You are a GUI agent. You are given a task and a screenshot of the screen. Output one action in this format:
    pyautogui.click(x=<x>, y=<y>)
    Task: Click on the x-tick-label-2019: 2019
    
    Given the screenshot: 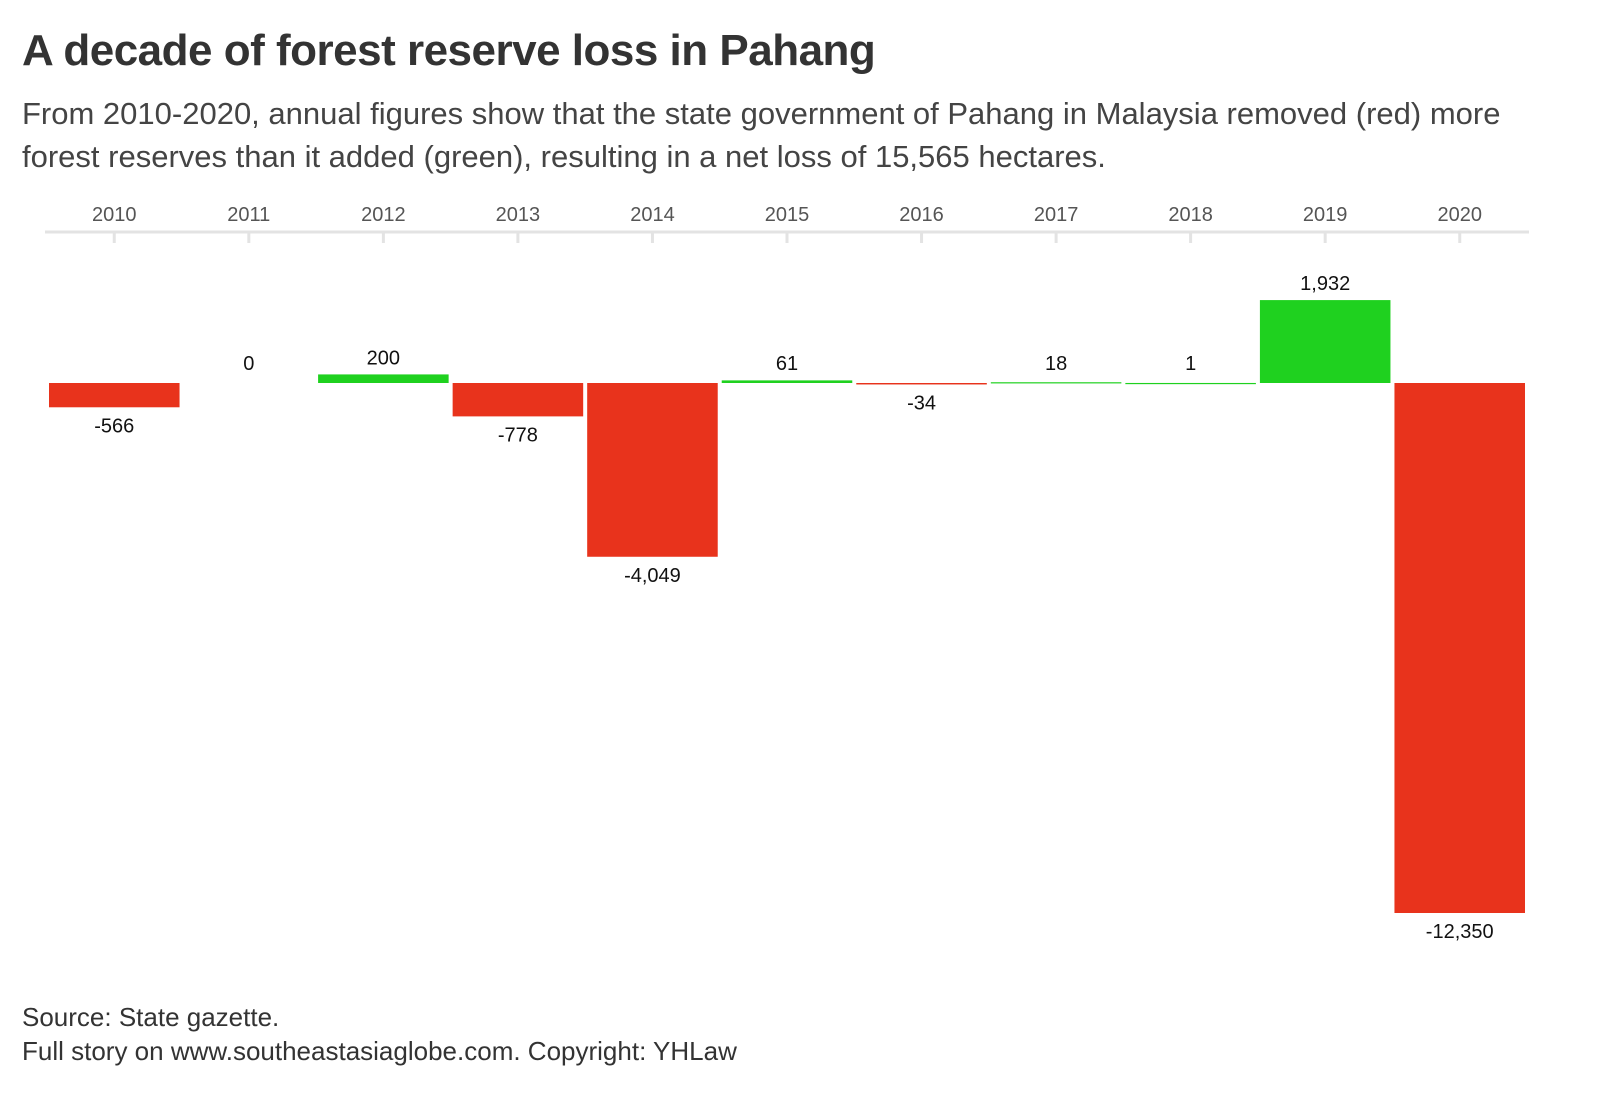 What is the action you would take?
    pyautogui.click(x=1325, y=215)
    